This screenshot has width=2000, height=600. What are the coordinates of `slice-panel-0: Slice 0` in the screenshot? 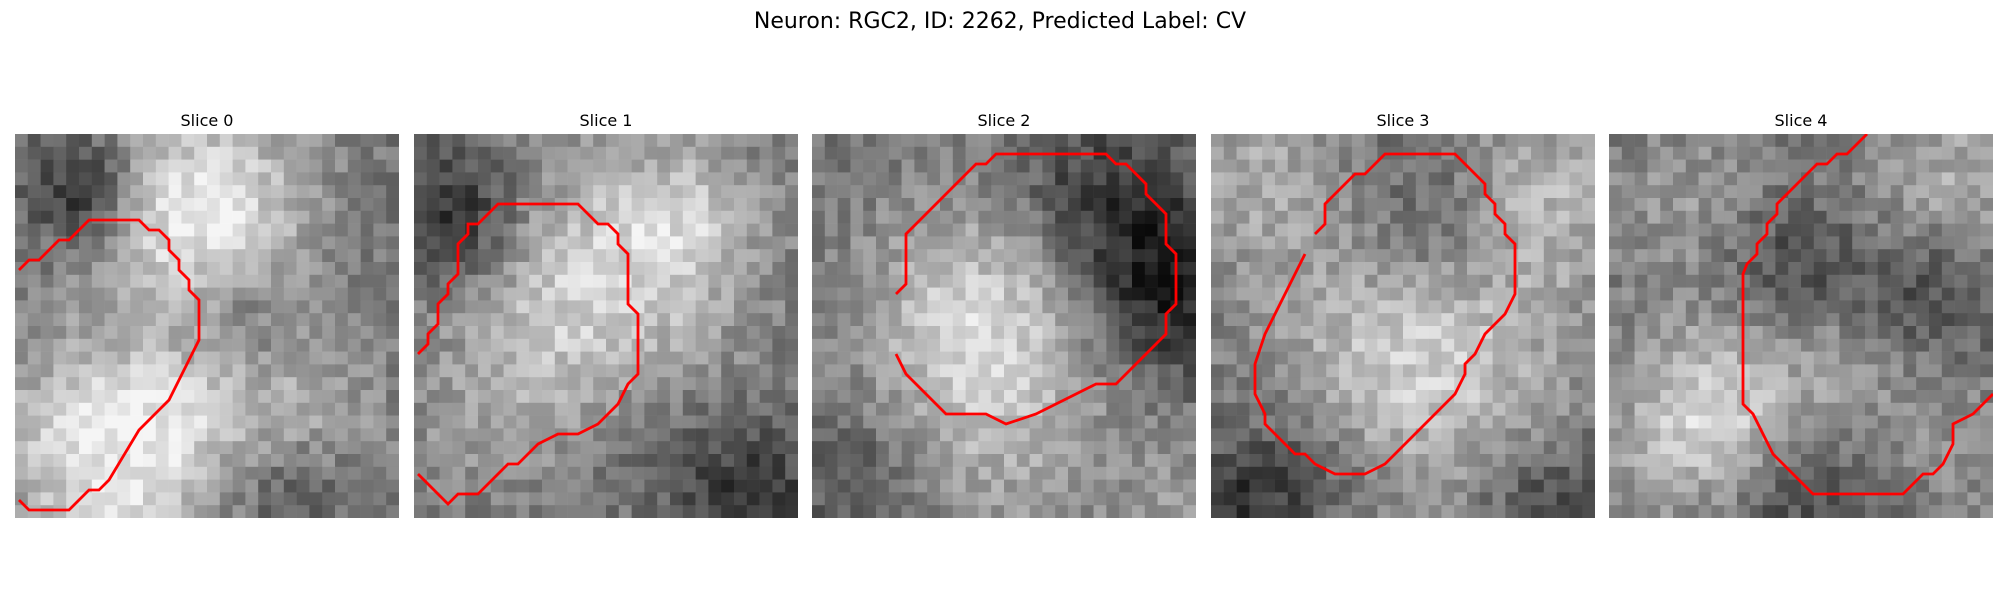 It's located at (207, 316).